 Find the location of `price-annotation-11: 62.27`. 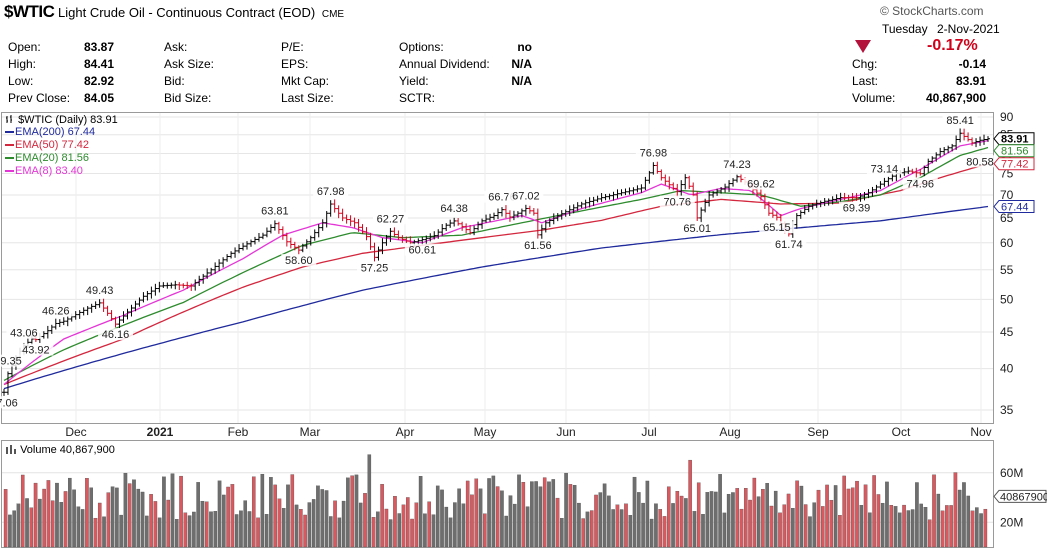

price-annotation-11: 62.27 is located at coordinates (391, 219).